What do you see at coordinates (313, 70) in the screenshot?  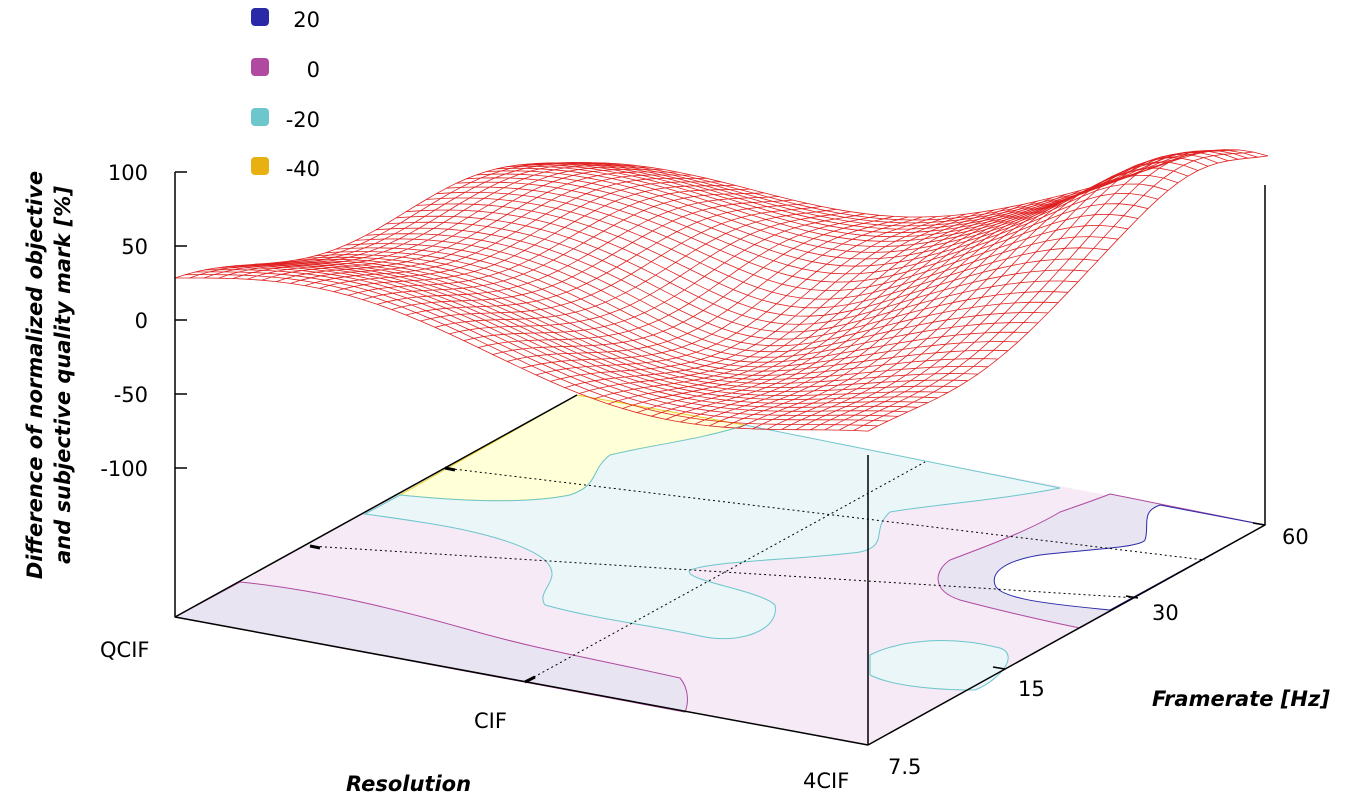 I see `legend-label: 0` at bounding box center [313, 70].